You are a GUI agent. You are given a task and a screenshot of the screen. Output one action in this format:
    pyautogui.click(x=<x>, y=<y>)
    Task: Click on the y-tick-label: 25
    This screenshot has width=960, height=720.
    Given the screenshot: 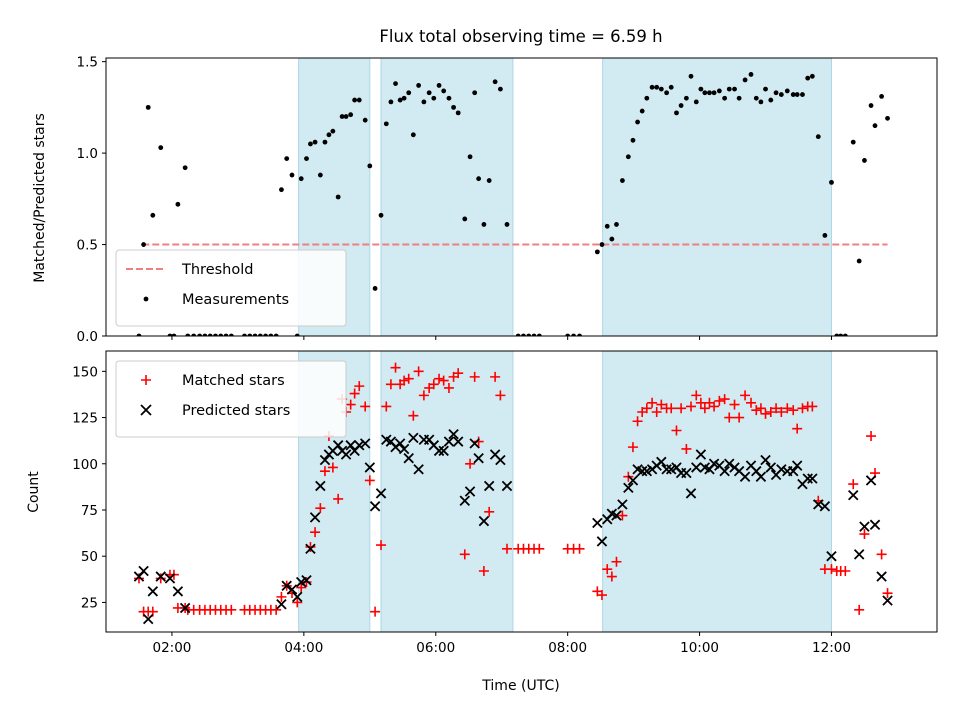 What is the action you would take?
    pyautogui.click(x=89, y=603)
    